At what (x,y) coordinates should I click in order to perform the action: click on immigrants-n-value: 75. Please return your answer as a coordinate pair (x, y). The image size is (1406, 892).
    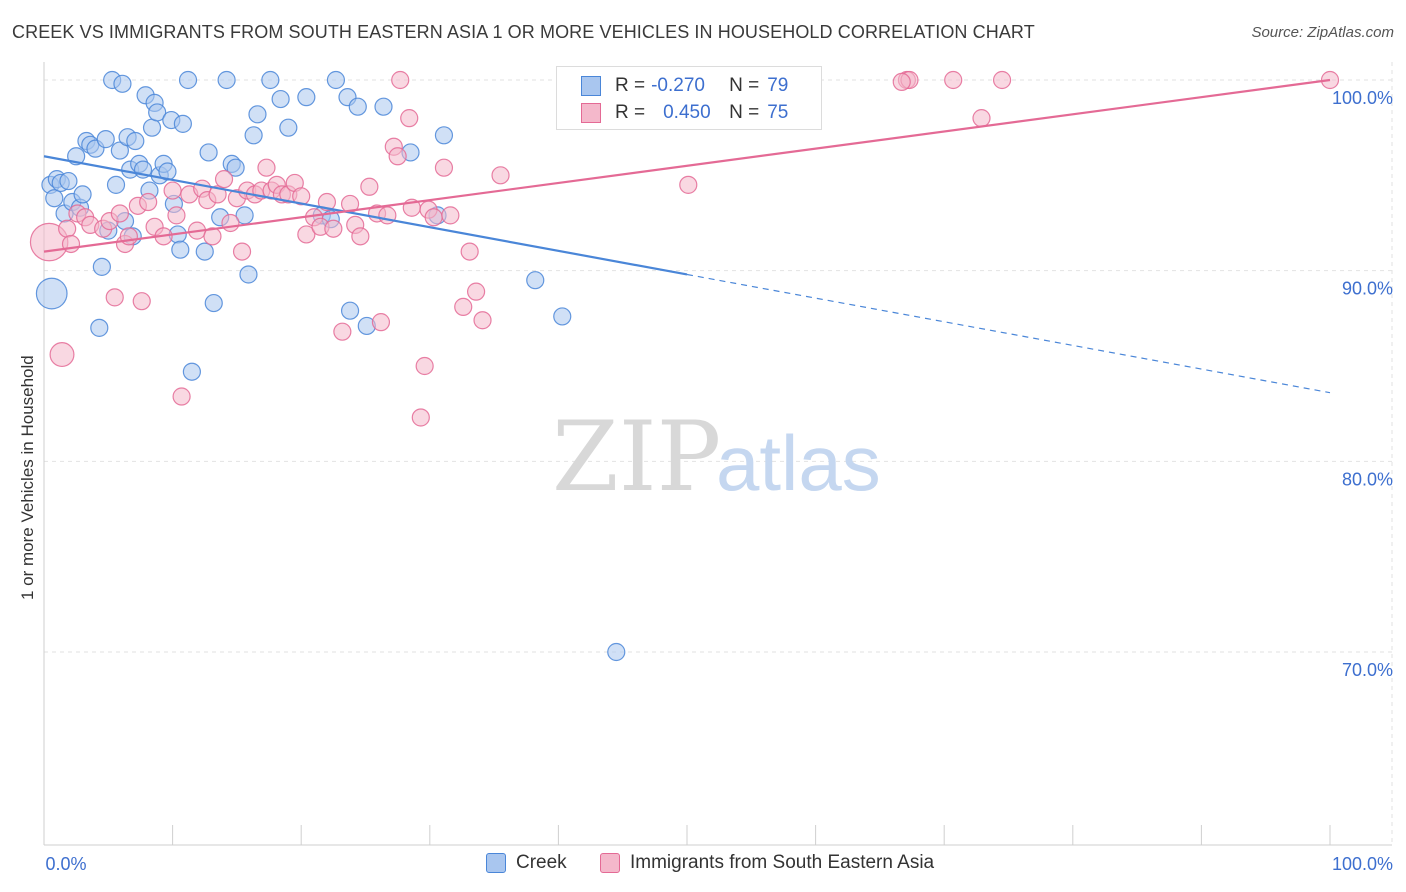
    Looking at the image, I should click on (778, 112).